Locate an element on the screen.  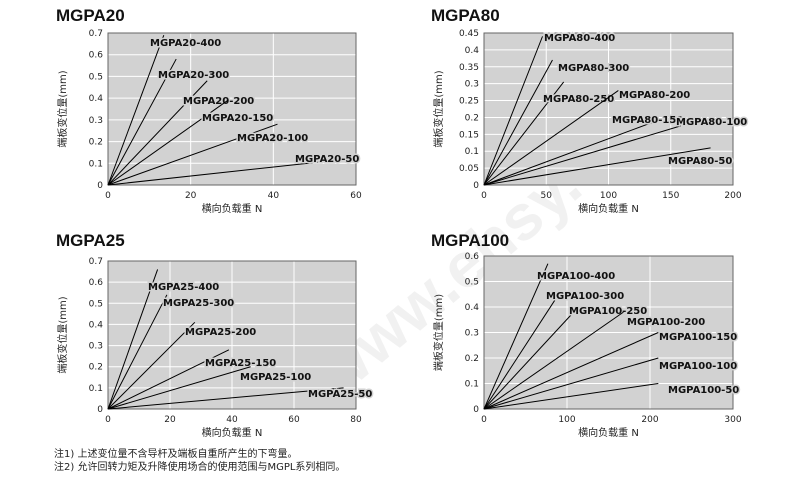
x-tick-label: 80 is located at coordinates (356, 420).